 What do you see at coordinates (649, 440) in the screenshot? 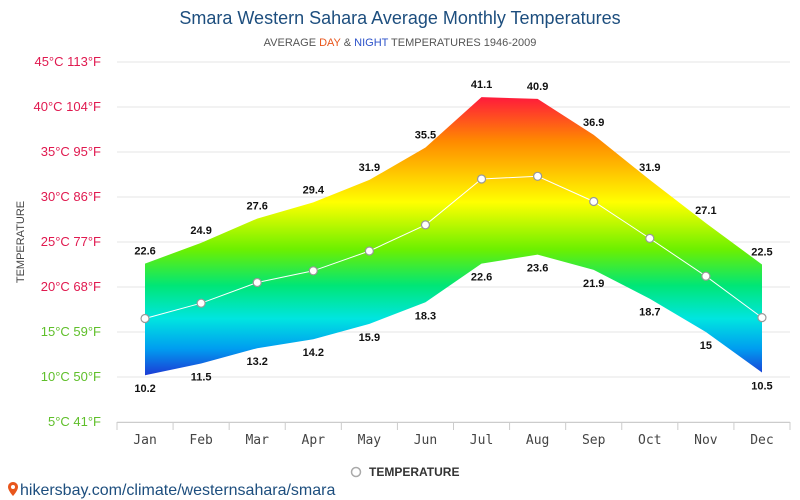
I see `x-tick-label: Oct` at bounding box center [649, 440].